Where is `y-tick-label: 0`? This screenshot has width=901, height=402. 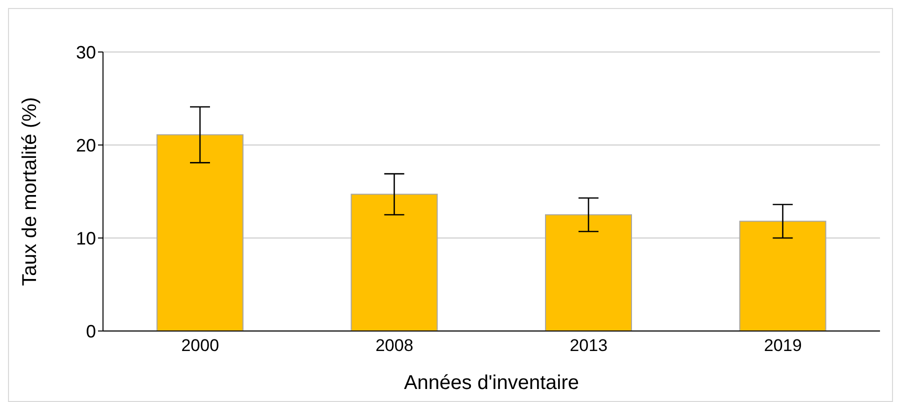
y-tick-label: 0 is located at coordinates (91, 331).